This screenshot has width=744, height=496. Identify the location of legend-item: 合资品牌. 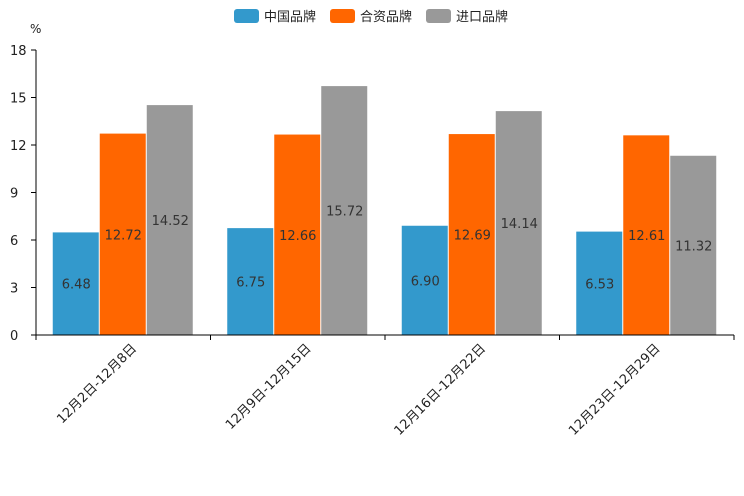
(371, 17).